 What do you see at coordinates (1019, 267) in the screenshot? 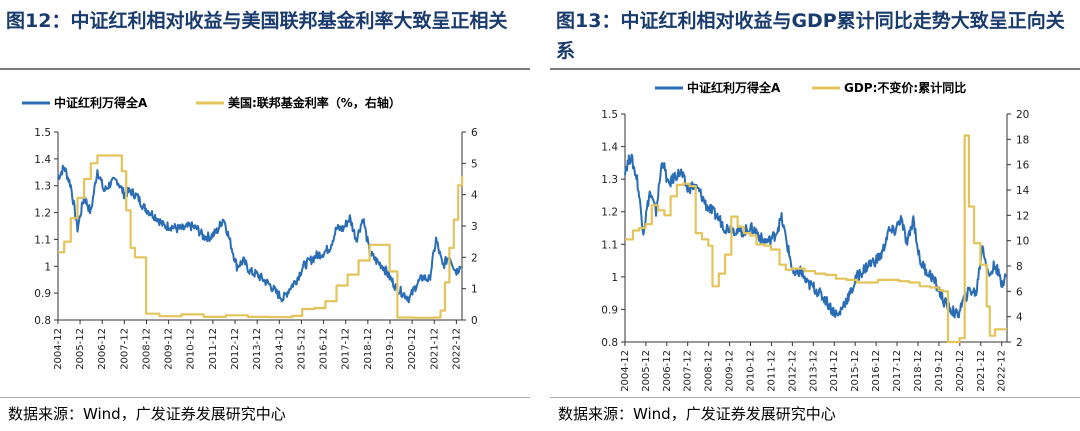
I see `y-tick-label-right: 8` at bounding box center [1019, 267].